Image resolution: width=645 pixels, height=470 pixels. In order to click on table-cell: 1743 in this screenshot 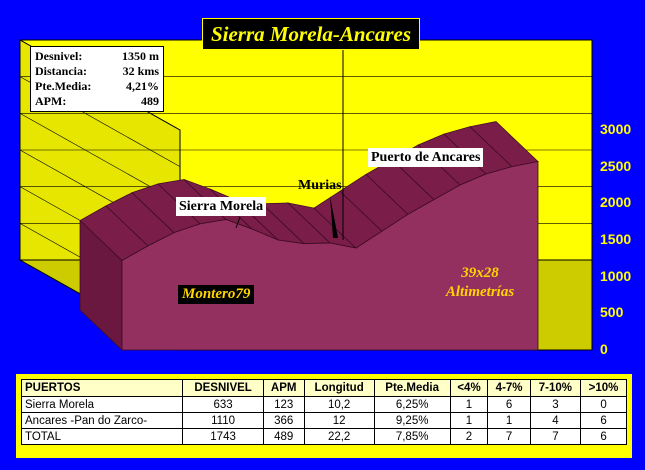, I will do `click(223, 436)`.